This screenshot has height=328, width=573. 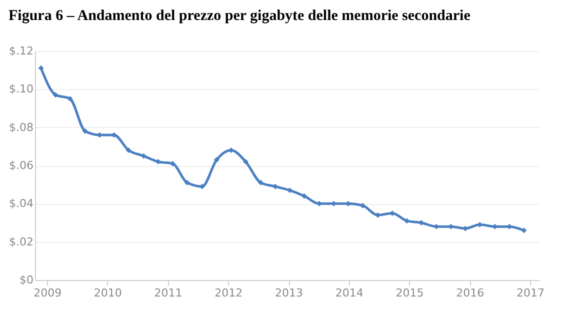 What do you see at coordinates (239, 16) in the screenshot?
I see `chart-title: Figura 6 – Andamento del prezzo per gigabyte delle memorie secondarie` at bounding box center [239, 16].